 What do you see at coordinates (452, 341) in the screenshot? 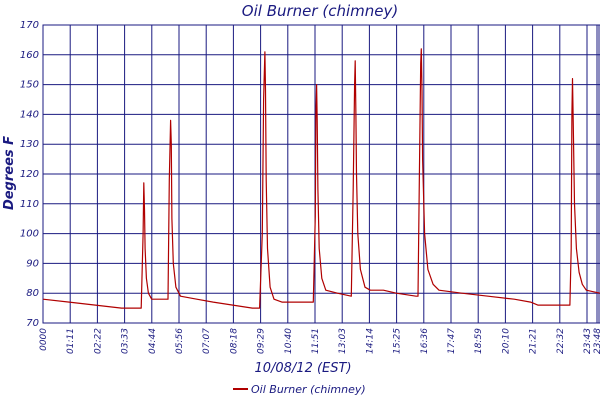
I see `x-tick-label: 17:47` at bounding box center [452, 341].